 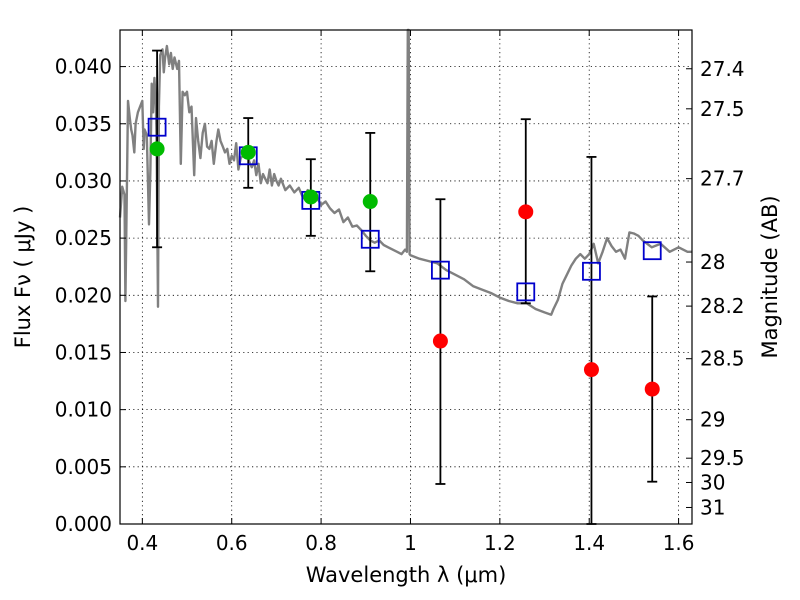 I want to click on y-tick-label: 0.005, so click(x=83, y=467).